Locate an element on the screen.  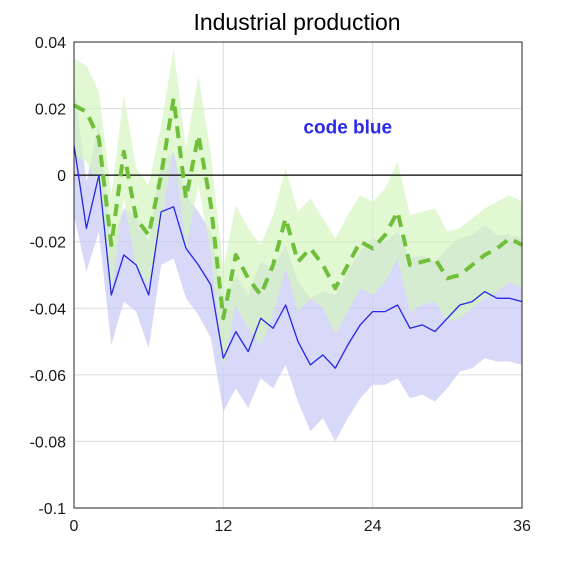
y-tick-label: 0 is located at coordinates (61, 176).